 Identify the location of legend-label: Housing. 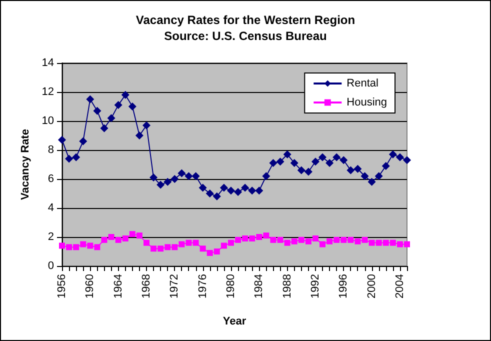
(366, 102).